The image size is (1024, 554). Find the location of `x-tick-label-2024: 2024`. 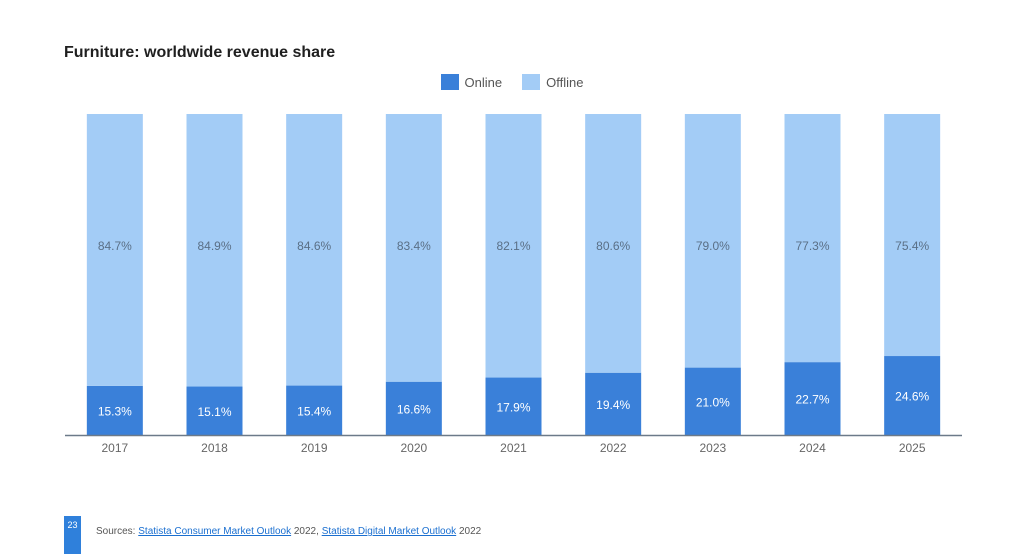

x-tick-label-2024: 2024 is located at coordinates (812, 448).